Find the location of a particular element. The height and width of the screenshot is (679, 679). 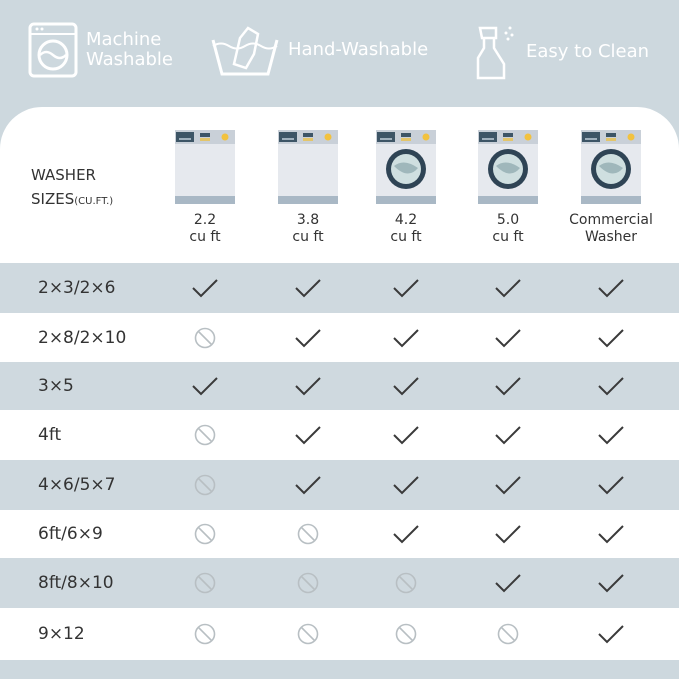

header-line: WASHER is located at coordinates (63, 175).